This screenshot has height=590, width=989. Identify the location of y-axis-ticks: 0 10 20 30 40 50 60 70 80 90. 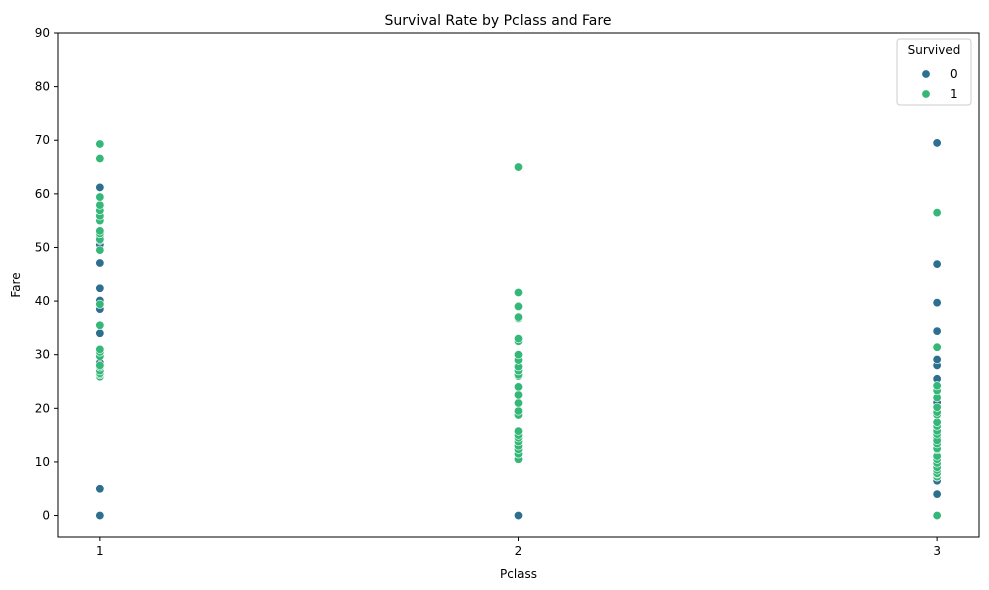
(46, 274).